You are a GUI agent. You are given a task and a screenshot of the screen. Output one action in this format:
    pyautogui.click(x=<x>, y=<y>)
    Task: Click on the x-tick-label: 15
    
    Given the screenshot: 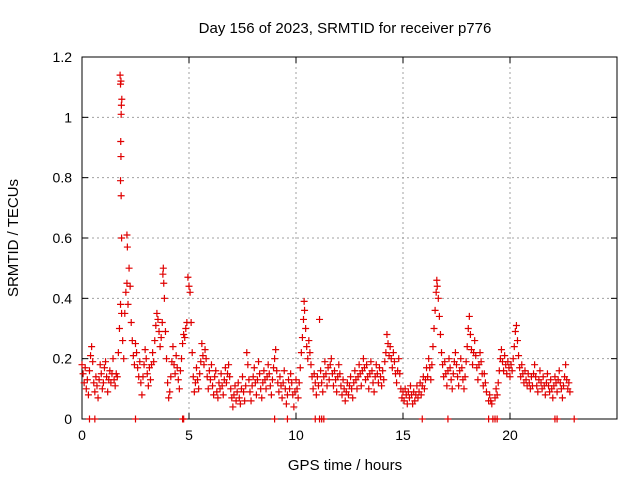 What is the action you would take?
    pyautogui.click(x=403, y=435)
    